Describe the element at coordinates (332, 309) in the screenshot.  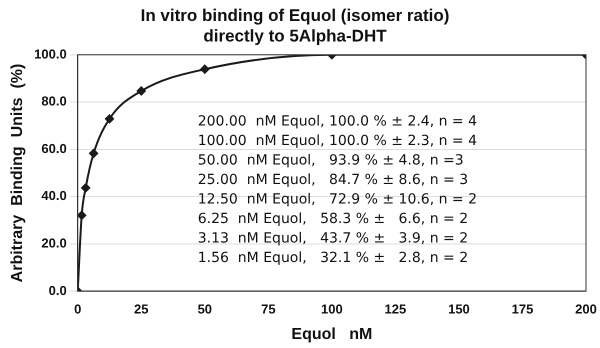
I see `x-tick-label: 100` at that location.